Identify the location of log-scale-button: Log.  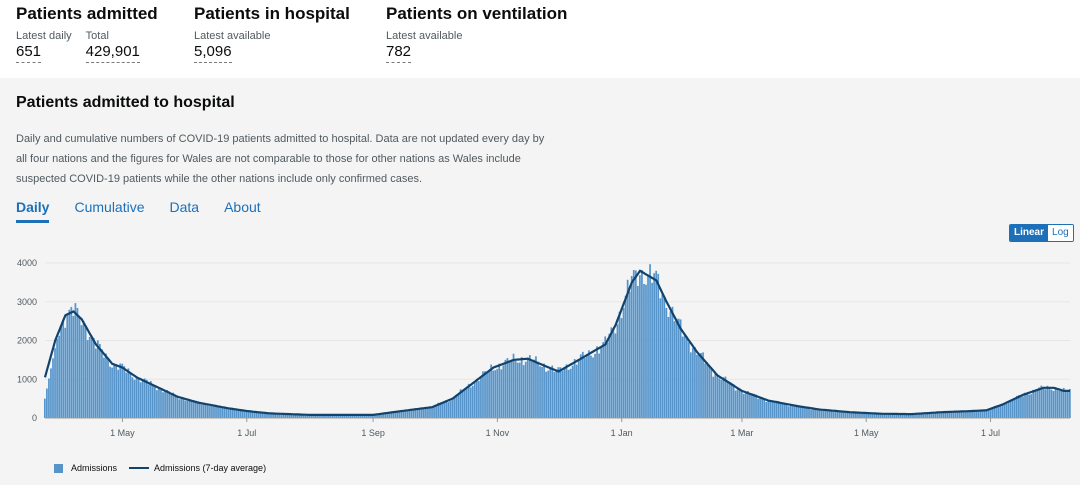
(1060, 233).